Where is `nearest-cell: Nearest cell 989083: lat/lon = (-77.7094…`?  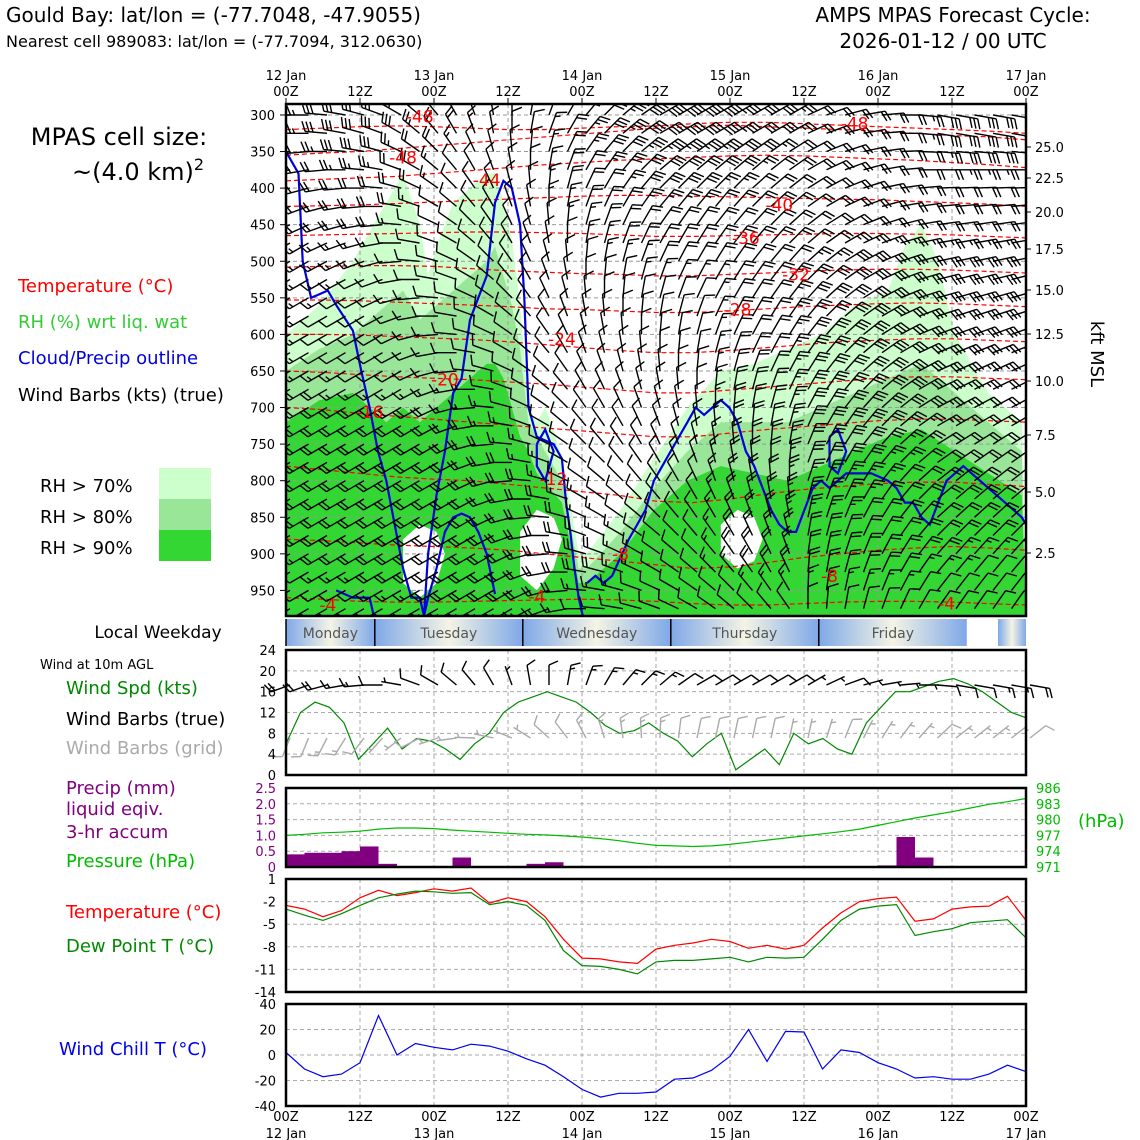
nearest-cell: Nearest cell 989083: lat/lon = (-77.7094… is located at coordinates (214, 41).